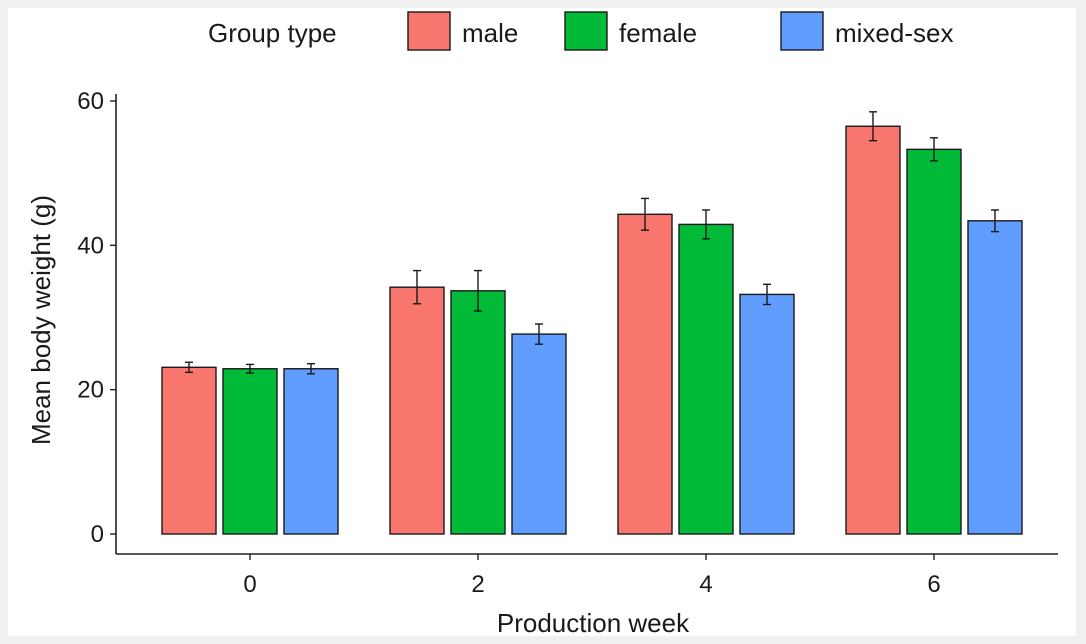  Describe the element at coordinates (272, 33) in the screenshot. I see `legend-title: Group type` at that location.